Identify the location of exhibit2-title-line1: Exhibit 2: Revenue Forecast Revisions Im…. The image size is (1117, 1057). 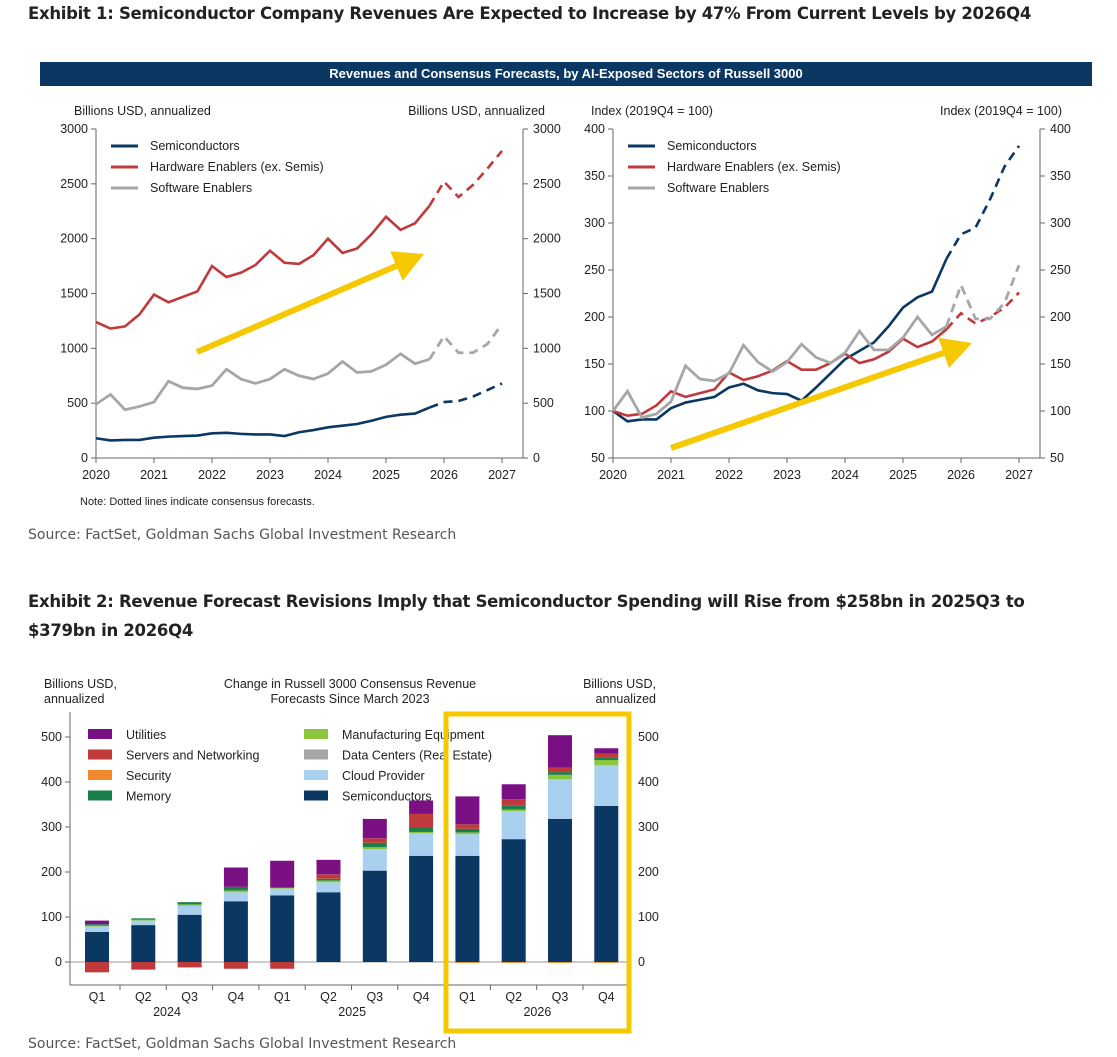
(526, 601).